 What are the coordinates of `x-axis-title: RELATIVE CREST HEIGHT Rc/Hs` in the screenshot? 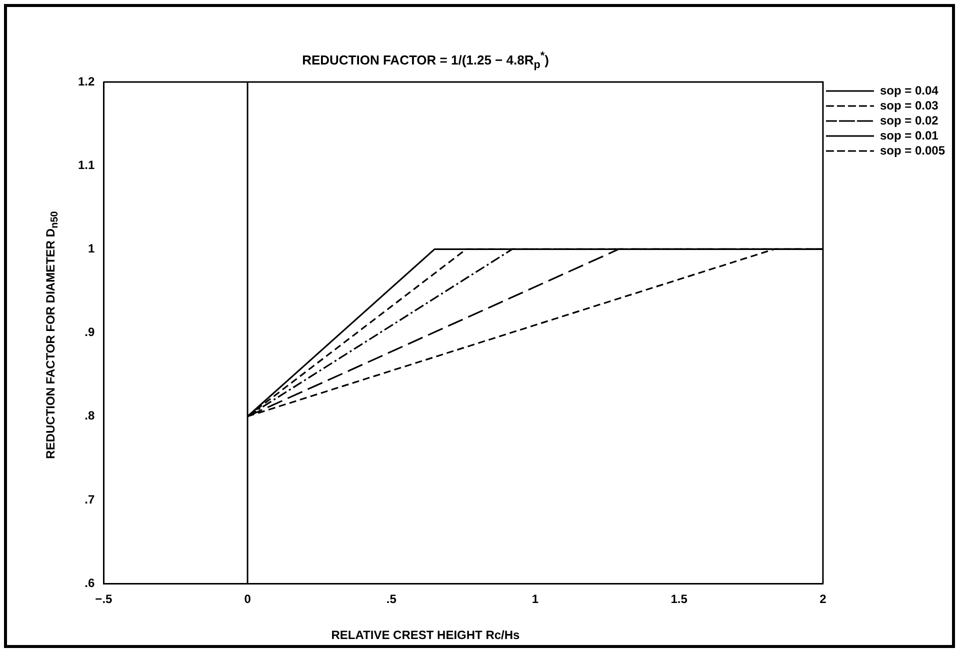 It's located at (425, 635).